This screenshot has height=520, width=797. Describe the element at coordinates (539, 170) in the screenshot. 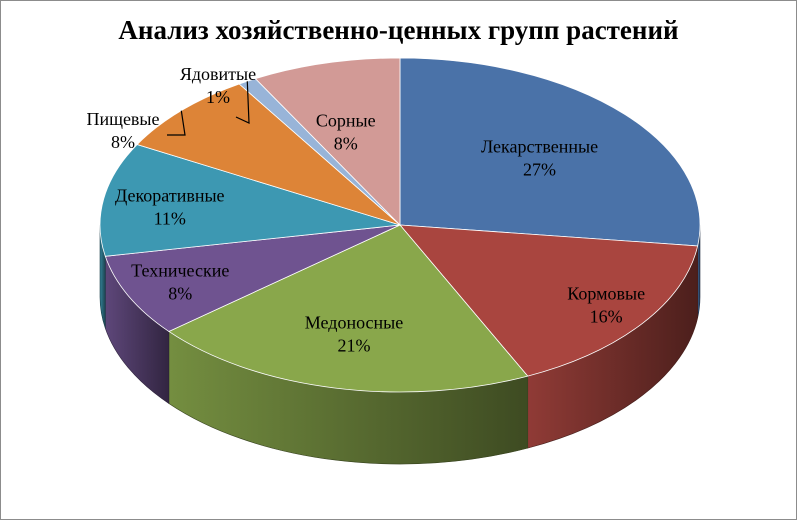

I see `slice-percent-label: 27%` at that location.